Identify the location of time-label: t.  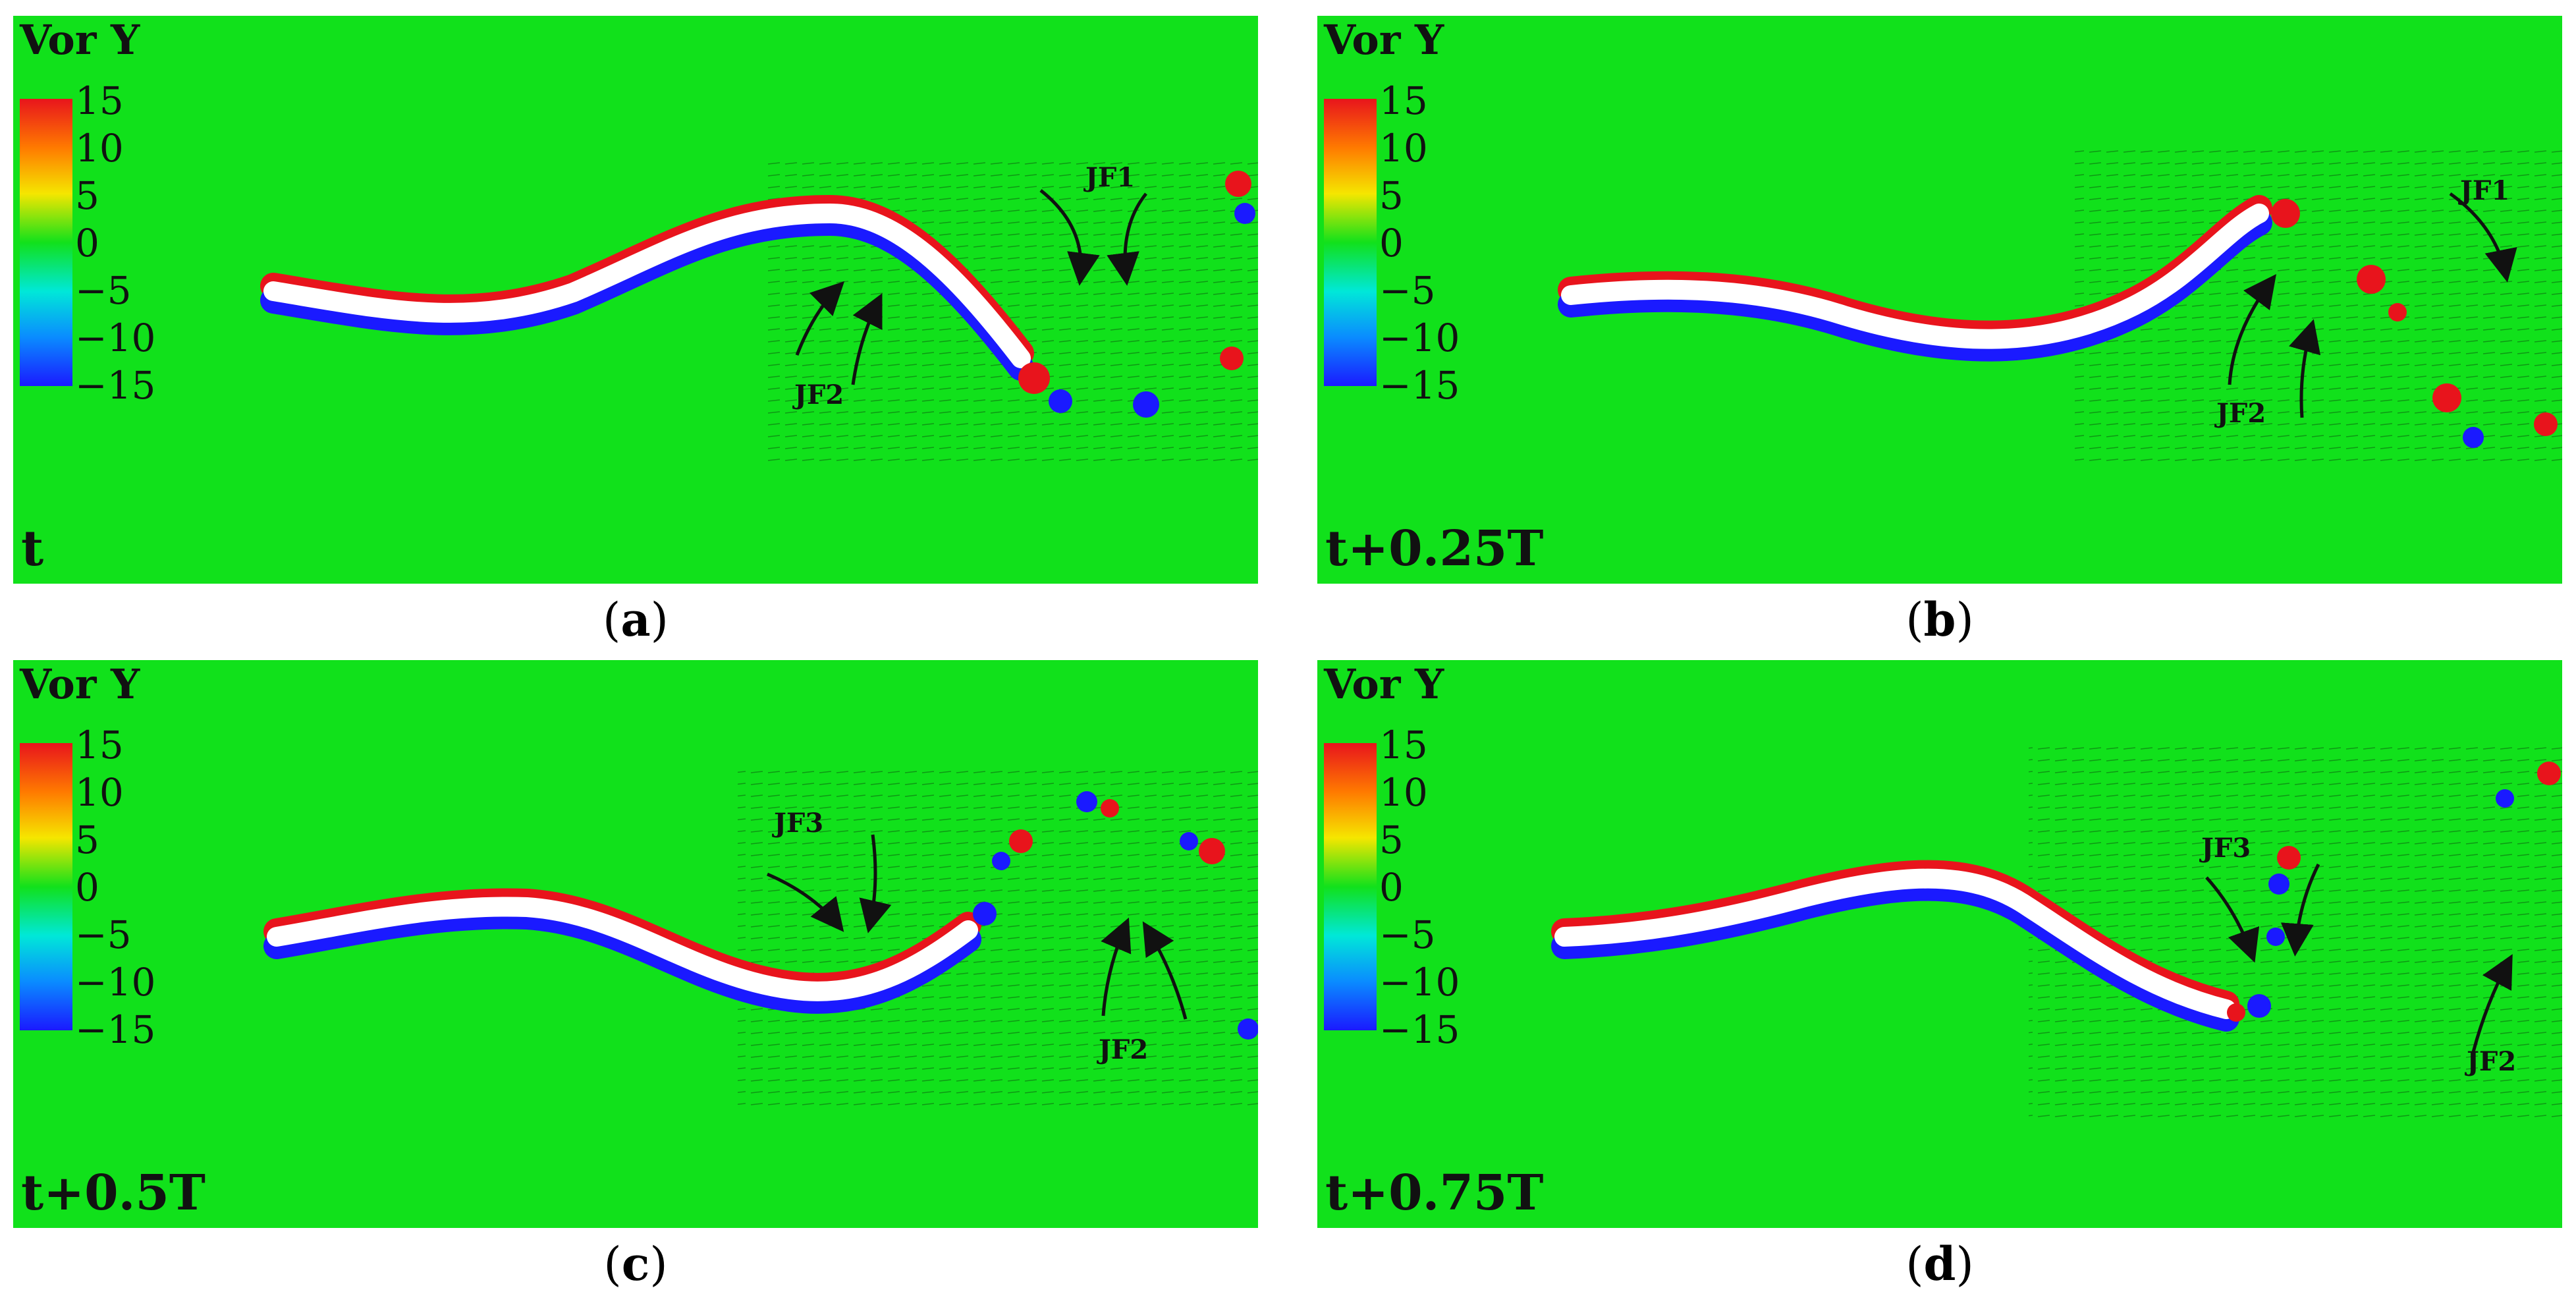
(32, 548).